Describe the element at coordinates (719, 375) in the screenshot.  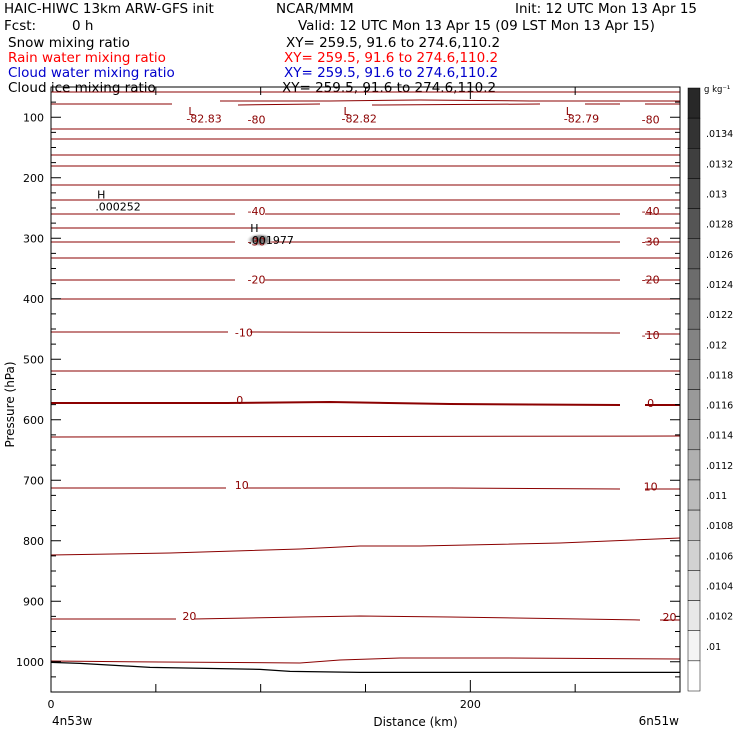
I see `colorbar-label: .0118` at that location.